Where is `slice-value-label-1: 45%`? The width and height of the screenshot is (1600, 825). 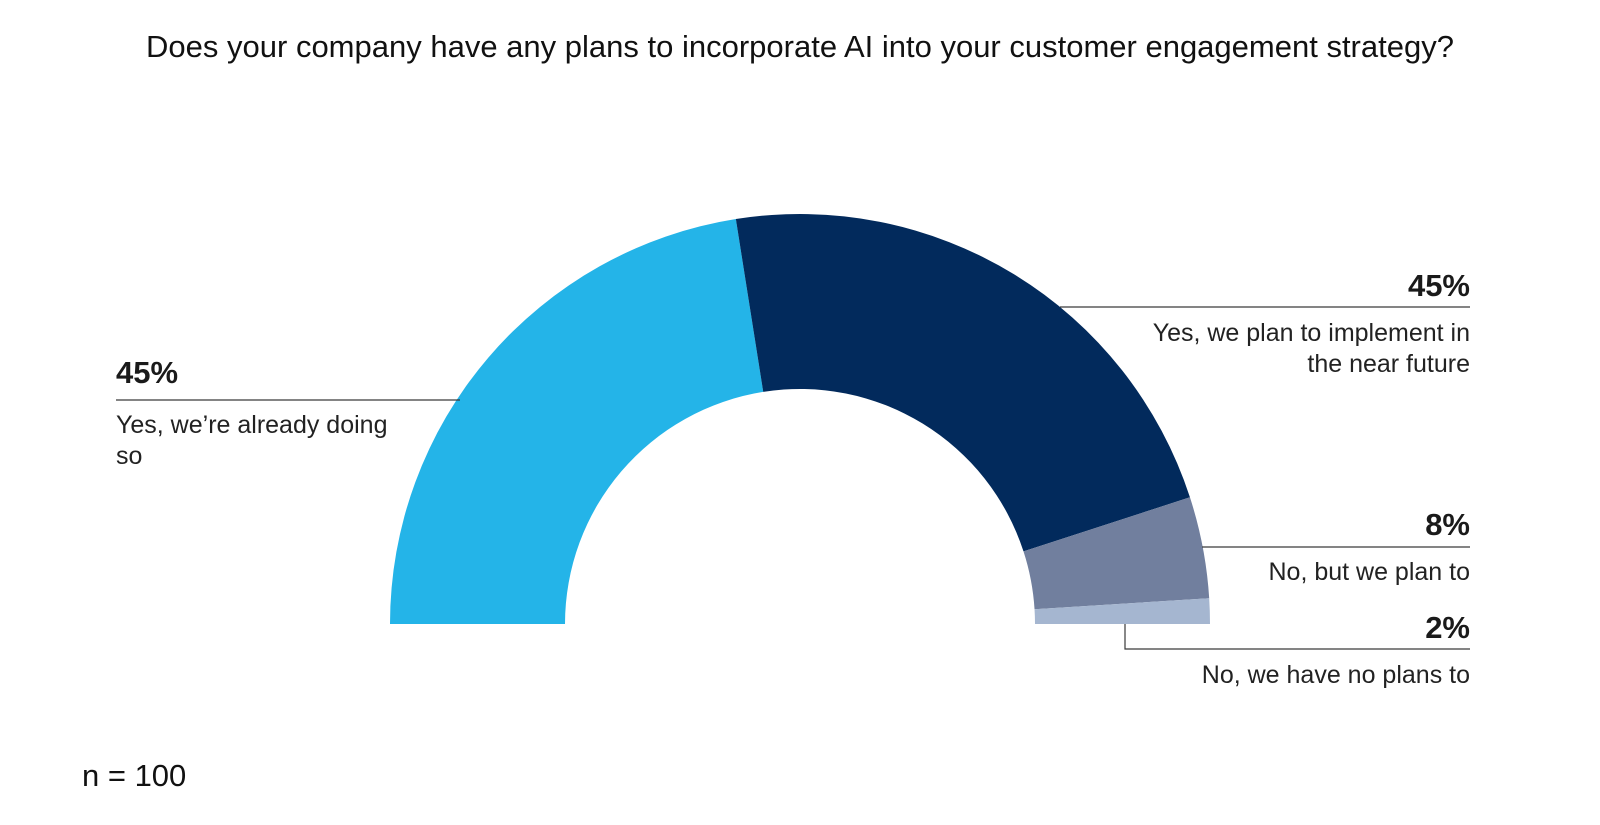
slice-value-label-1: 45% is located at coordinates (147, 372).